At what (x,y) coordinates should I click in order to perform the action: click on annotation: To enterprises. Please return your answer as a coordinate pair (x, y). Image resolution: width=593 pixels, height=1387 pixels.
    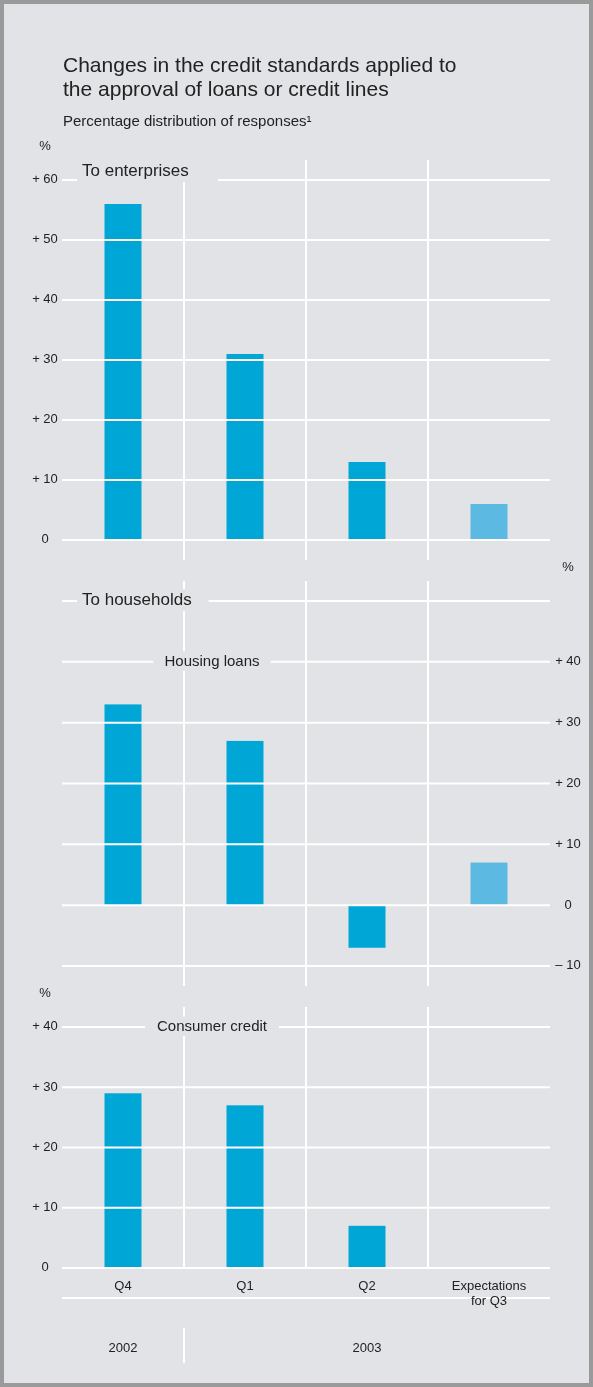
    Looking at the image, I should click on (135, 171).